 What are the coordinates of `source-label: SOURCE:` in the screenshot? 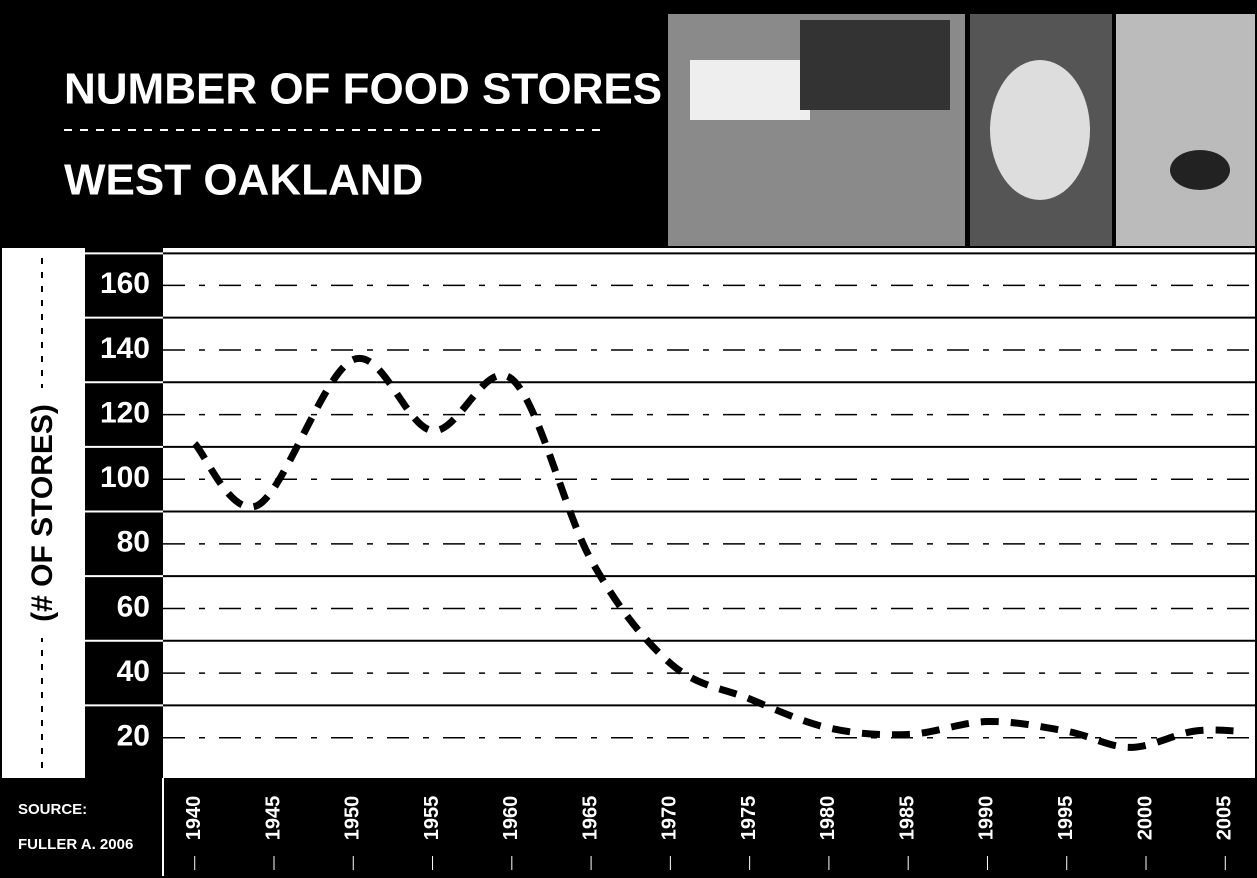 It's located at (52, 809).